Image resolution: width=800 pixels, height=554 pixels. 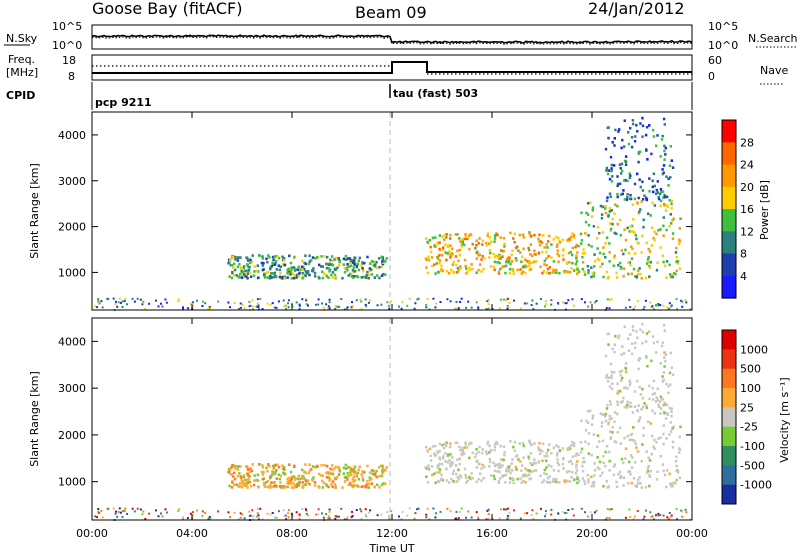 What do you see at coordinates (729, 359) in the screenshot?
I see `velocity-colorbar-swatch` at bounding box center [729, 359].